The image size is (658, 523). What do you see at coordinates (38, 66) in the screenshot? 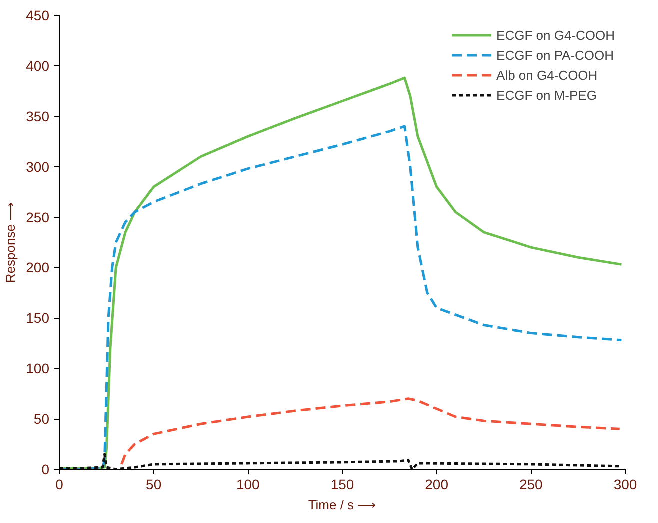
I see `y-tick-label: 400` at bounding box center [38, 66].